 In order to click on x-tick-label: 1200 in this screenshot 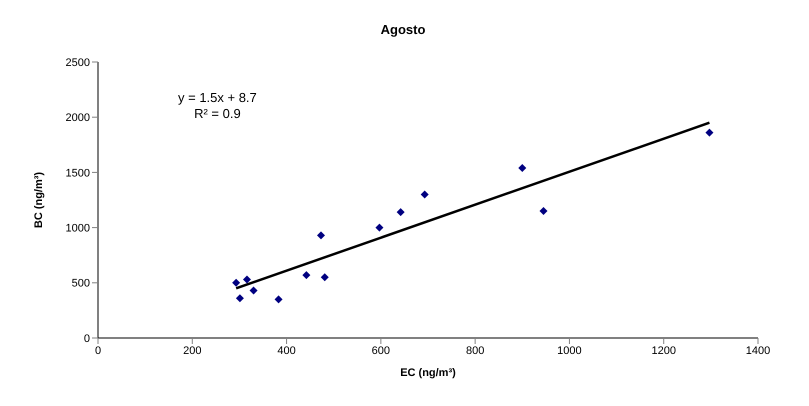, I will do `click(663, 350)`.